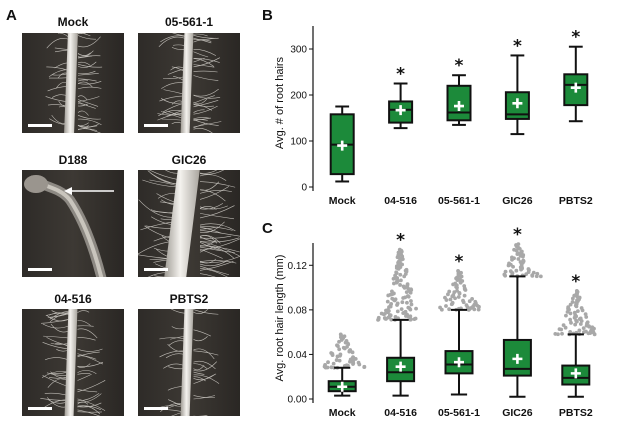 This screenshot has width=617, height=423. I want to click on panel-c-y-tick-label: 0.04, so click(298, 355).